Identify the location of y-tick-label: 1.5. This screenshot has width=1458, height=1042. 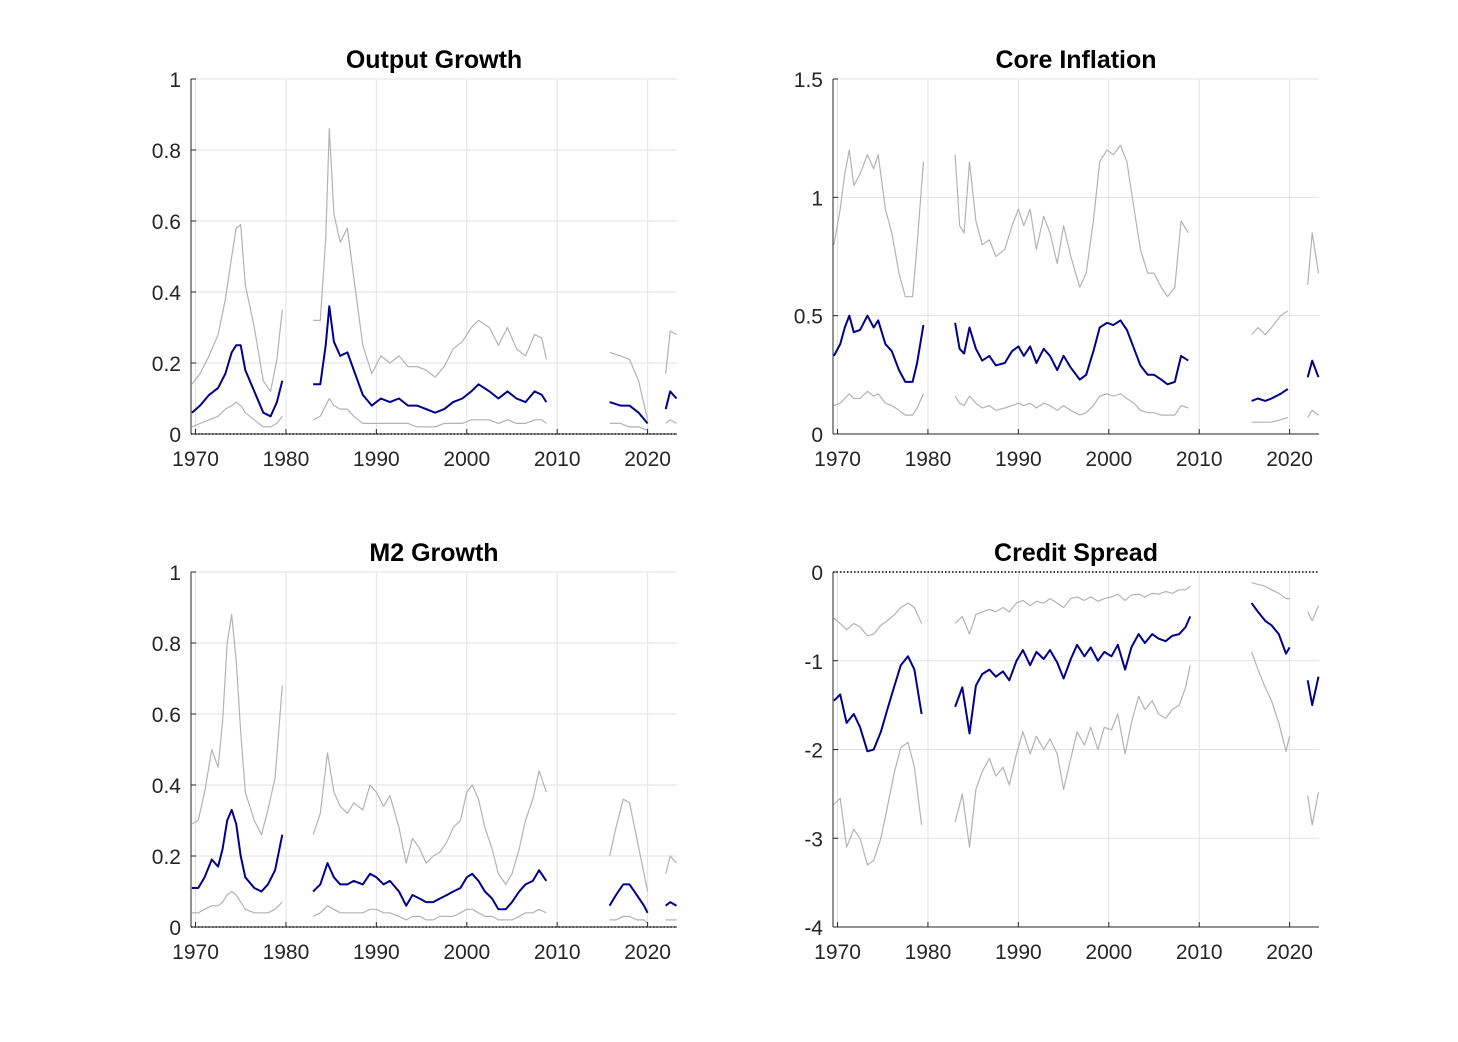
(808, 80).